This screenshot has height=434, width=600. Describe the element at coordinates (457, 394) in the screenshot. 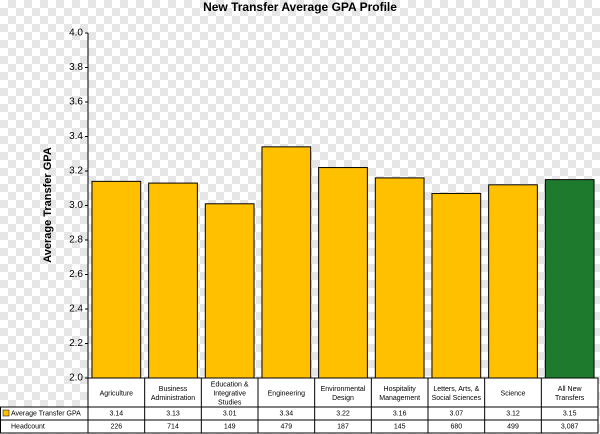

I see `x-tick-label: Letters, Arts, & Social Sciences` at that location.